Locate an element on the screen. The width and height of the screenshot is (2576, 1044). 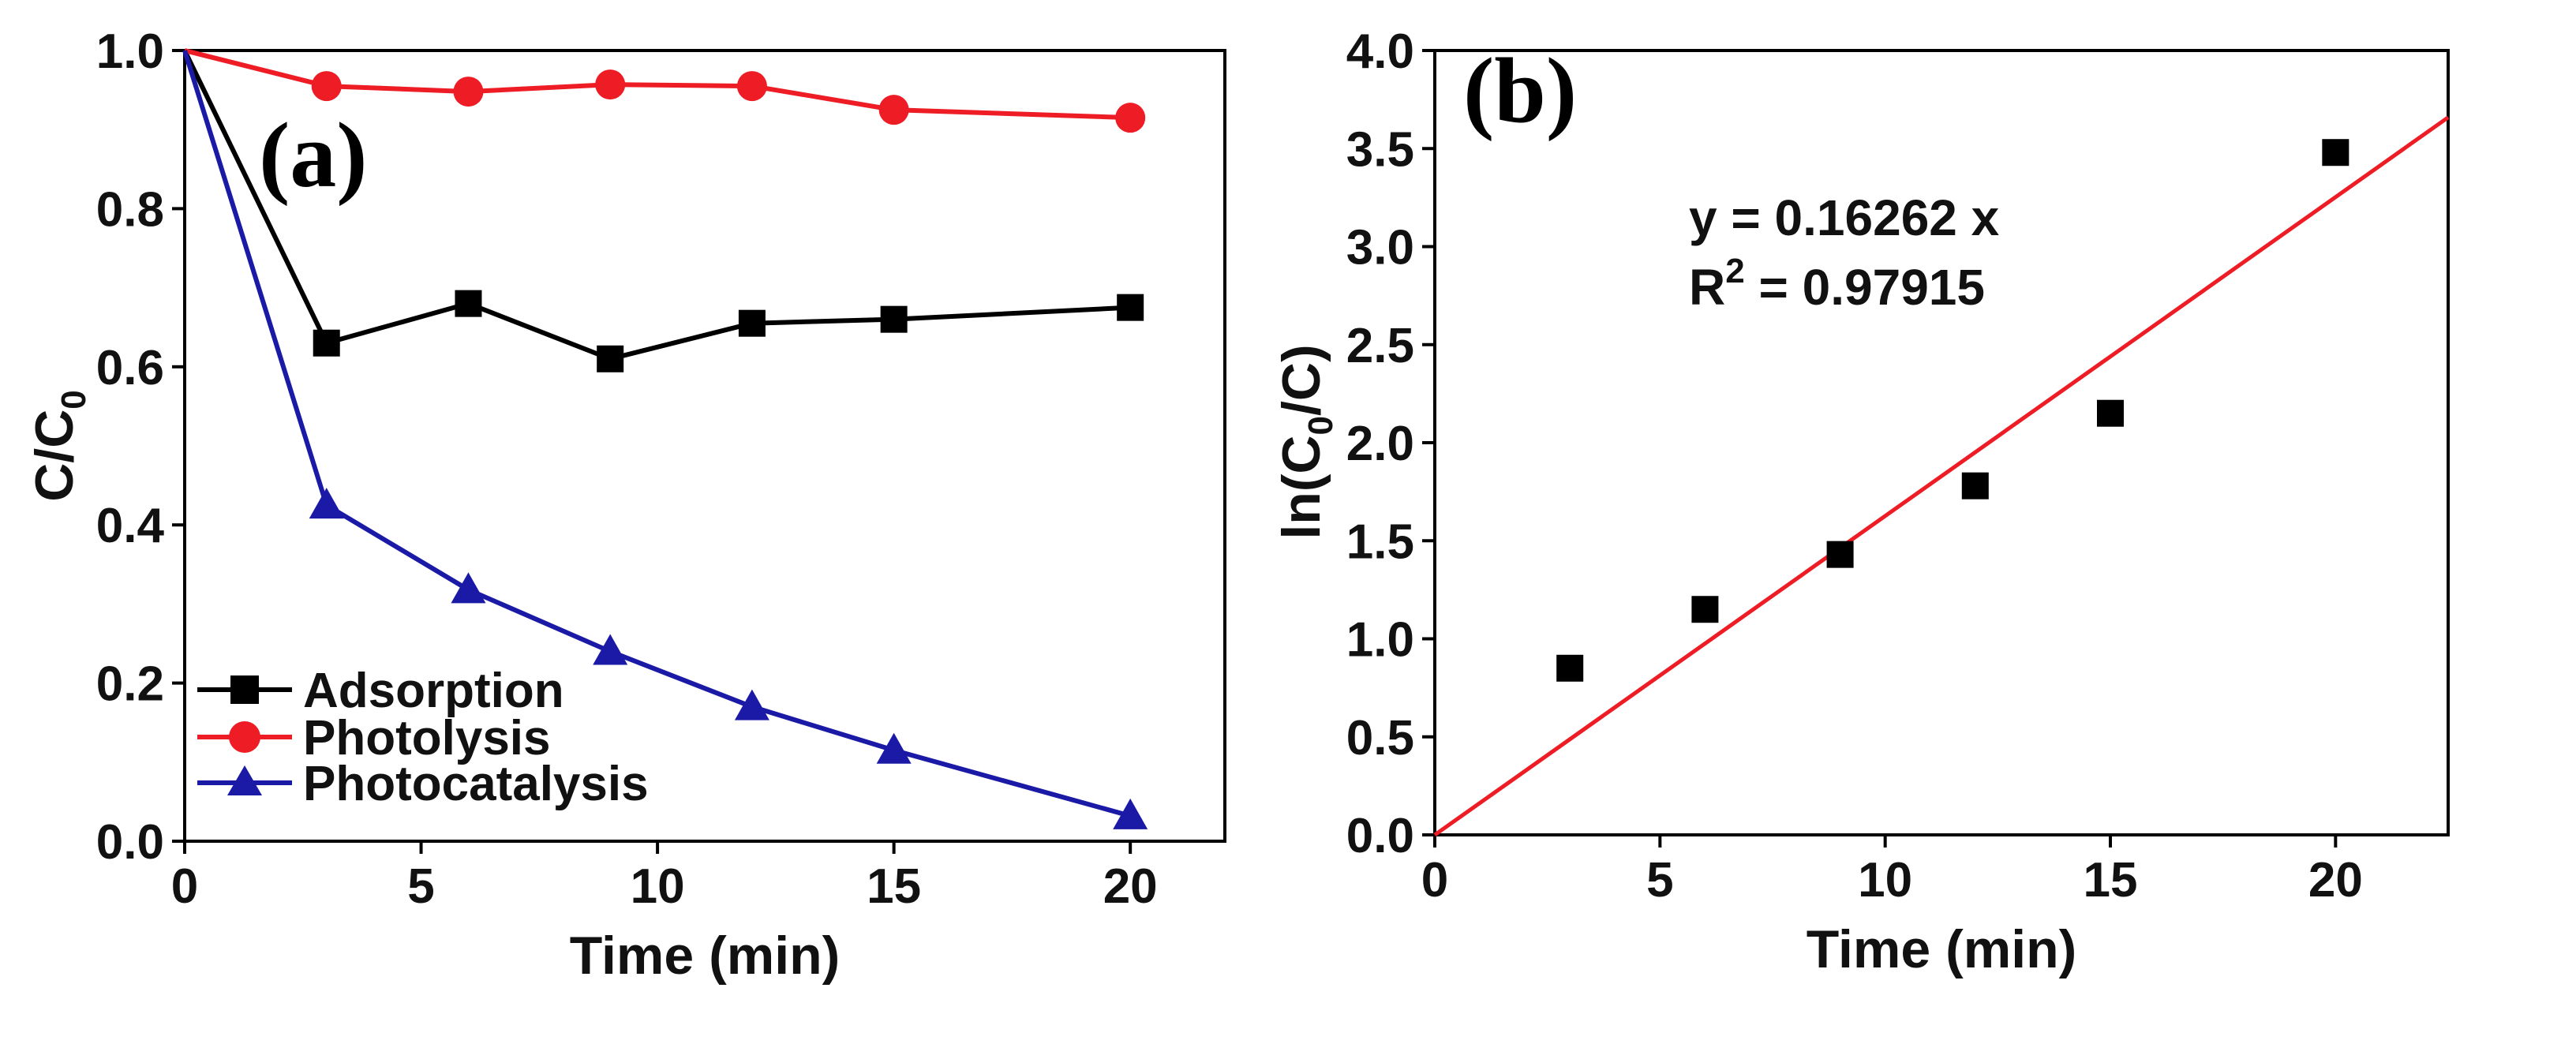
panel-a-x-tick-label: 20 is located at coordinates (1130, 886).